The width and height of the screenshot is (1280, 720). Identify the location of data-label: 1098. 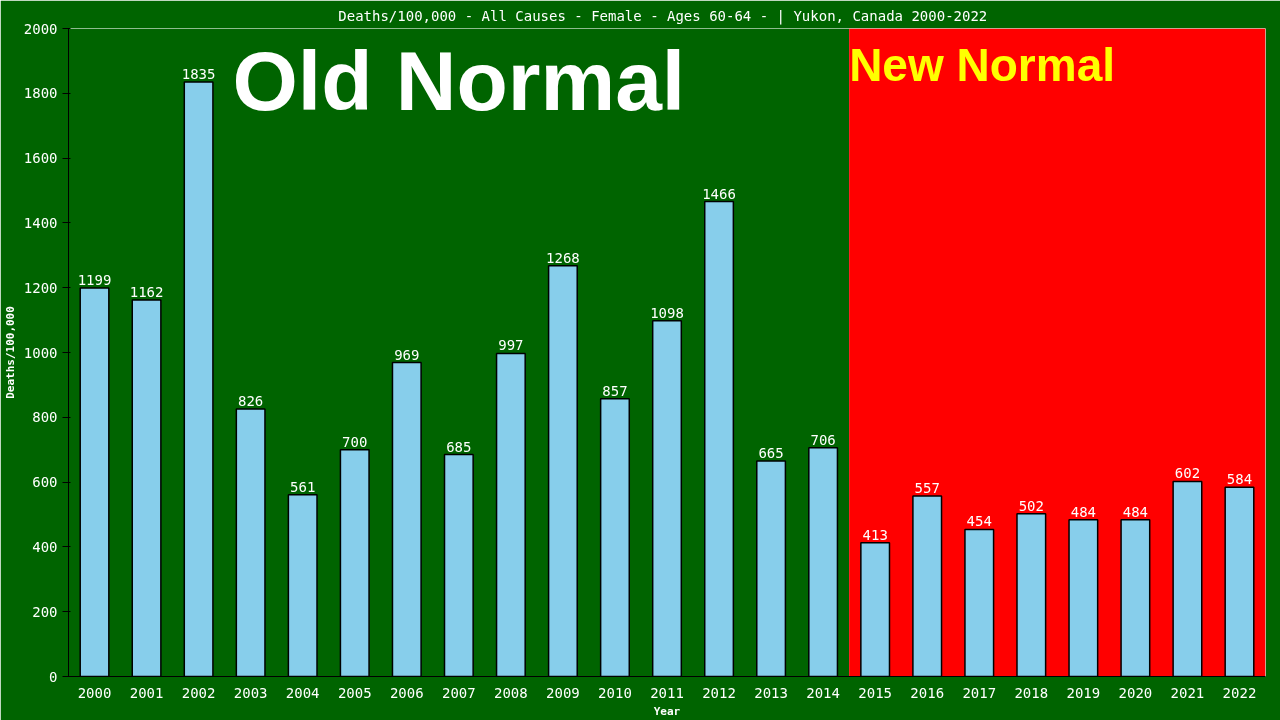
(667, 312).